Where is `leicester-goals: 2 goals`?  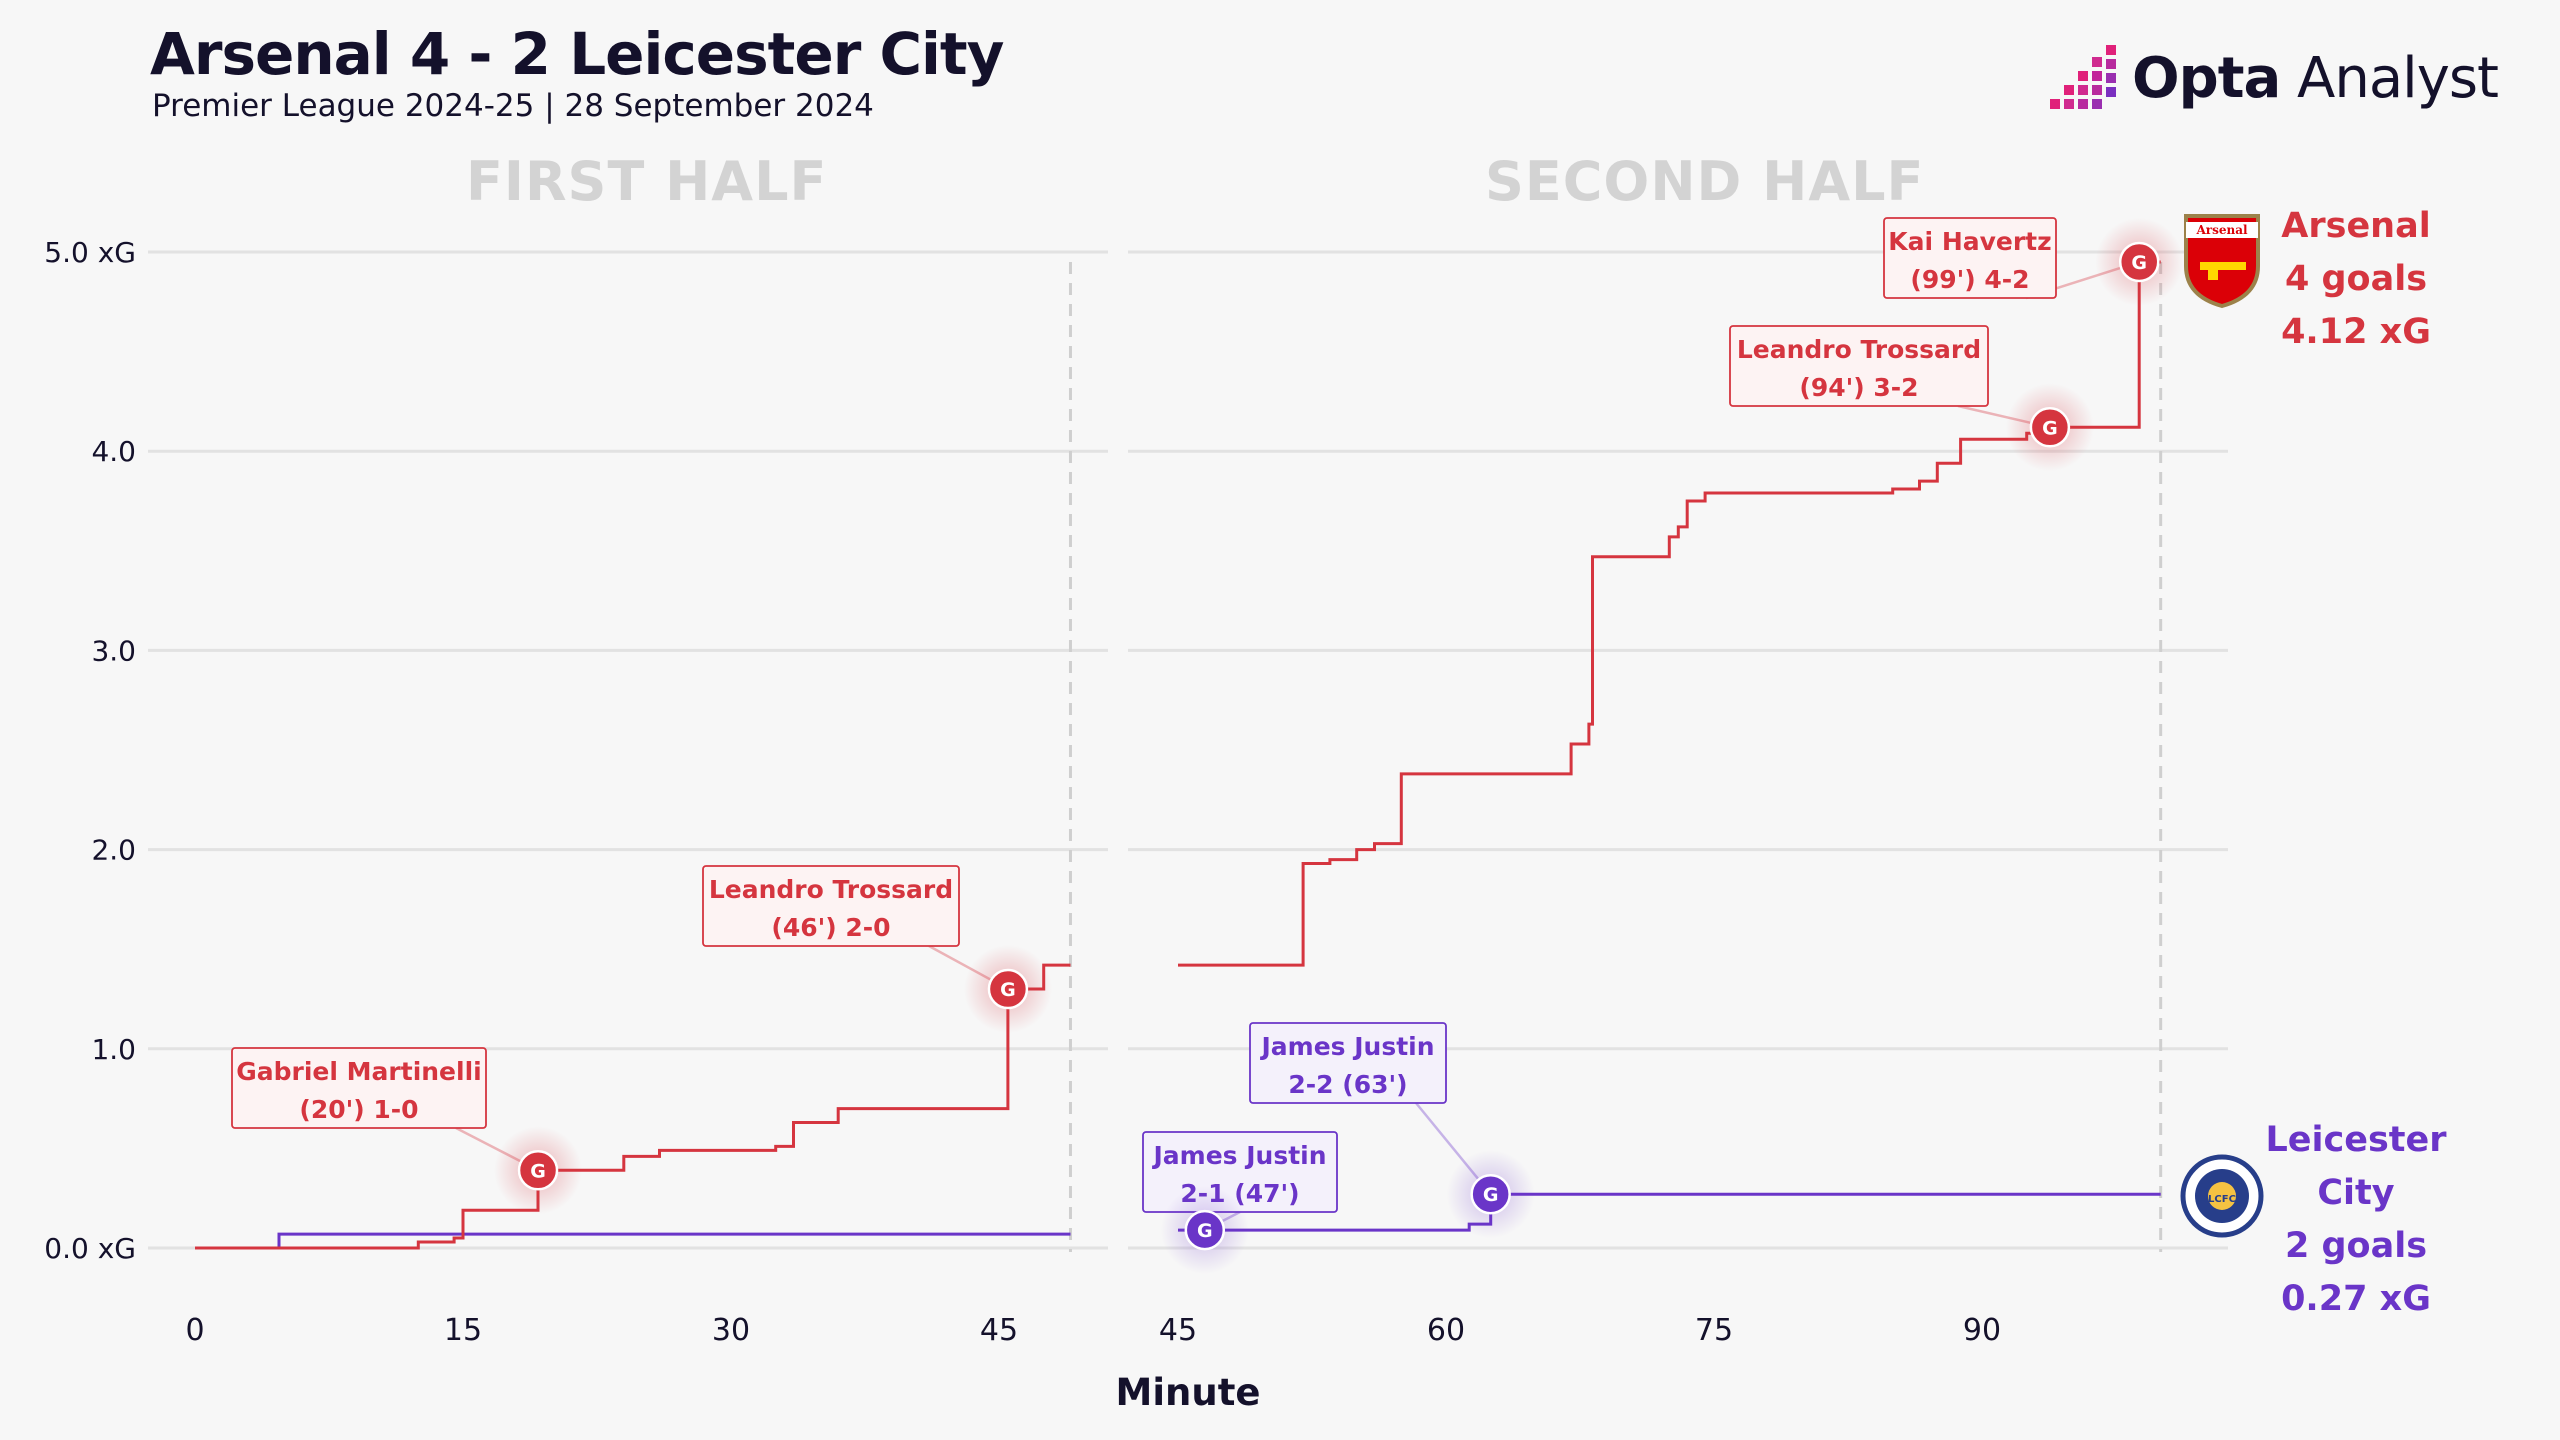
leicester-goals: 2 goals is located at coordinates (2356, 1246).